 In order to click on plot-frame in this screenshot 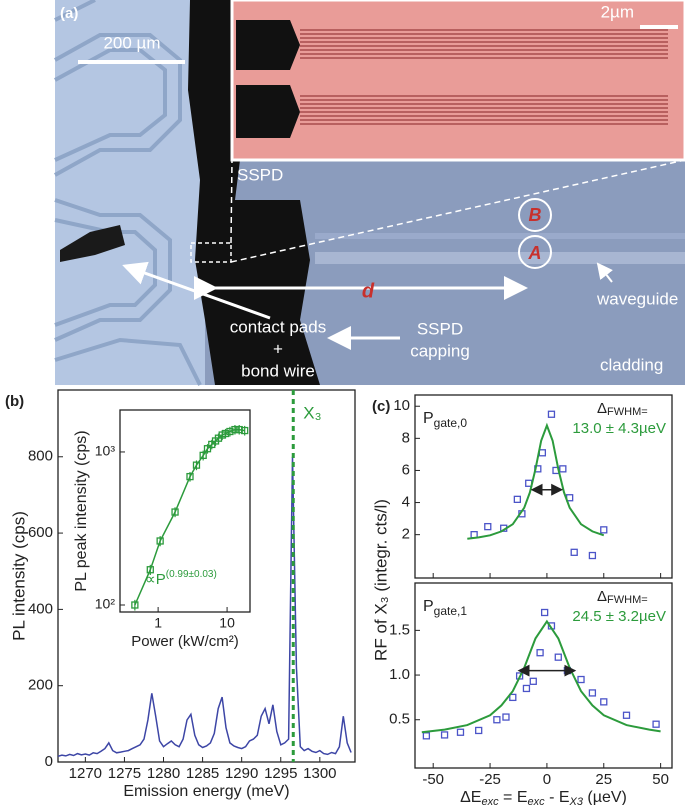, I will do `click(543, 486)`.